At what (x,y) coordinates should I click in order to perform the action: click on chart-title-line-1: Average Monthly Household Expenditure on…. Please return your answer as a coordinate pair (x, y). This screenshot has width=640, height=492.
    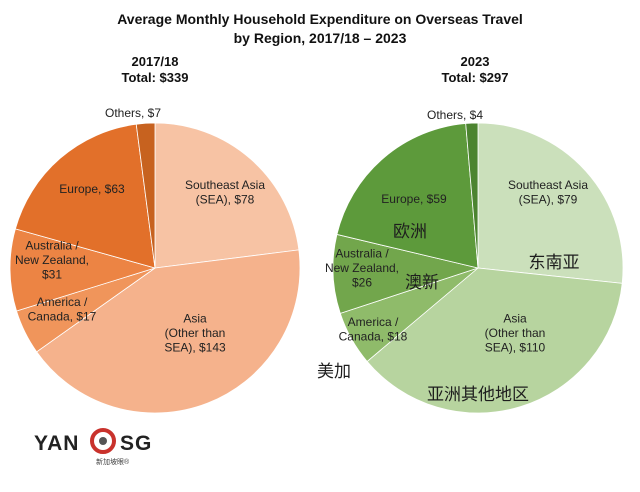
    Looking at the image, I should click on (320, 19).